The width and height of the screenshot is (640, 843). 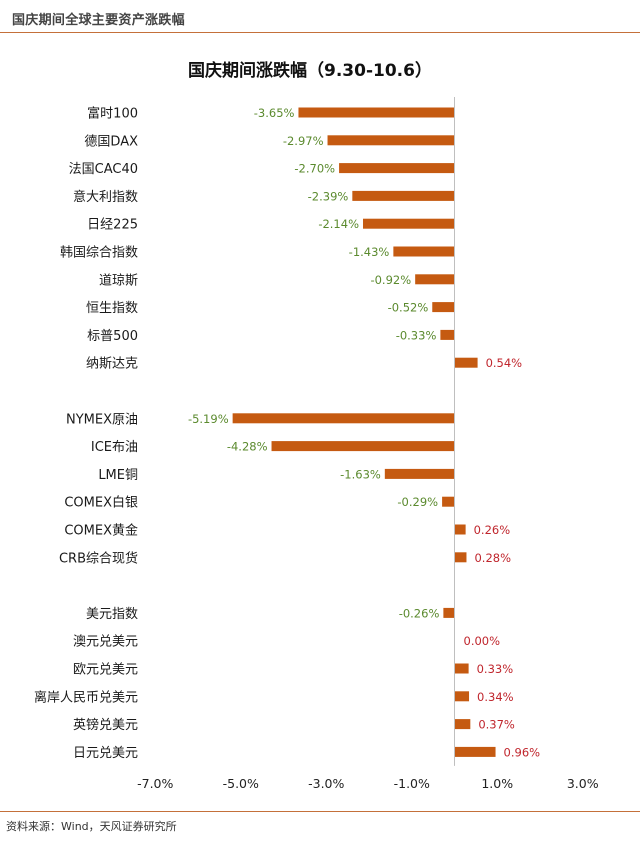 I want to click on category-label: 日元兑美元, so click(x=105, y=753).